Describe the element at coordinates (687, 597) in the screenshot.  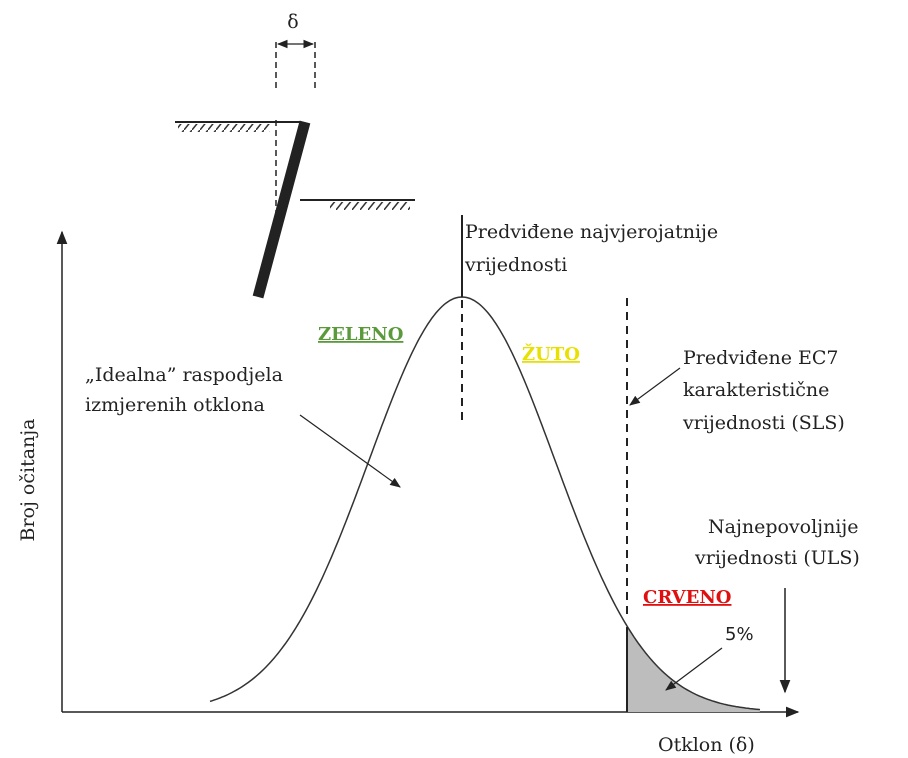
I see `zone-red: CRVENO` at that location.